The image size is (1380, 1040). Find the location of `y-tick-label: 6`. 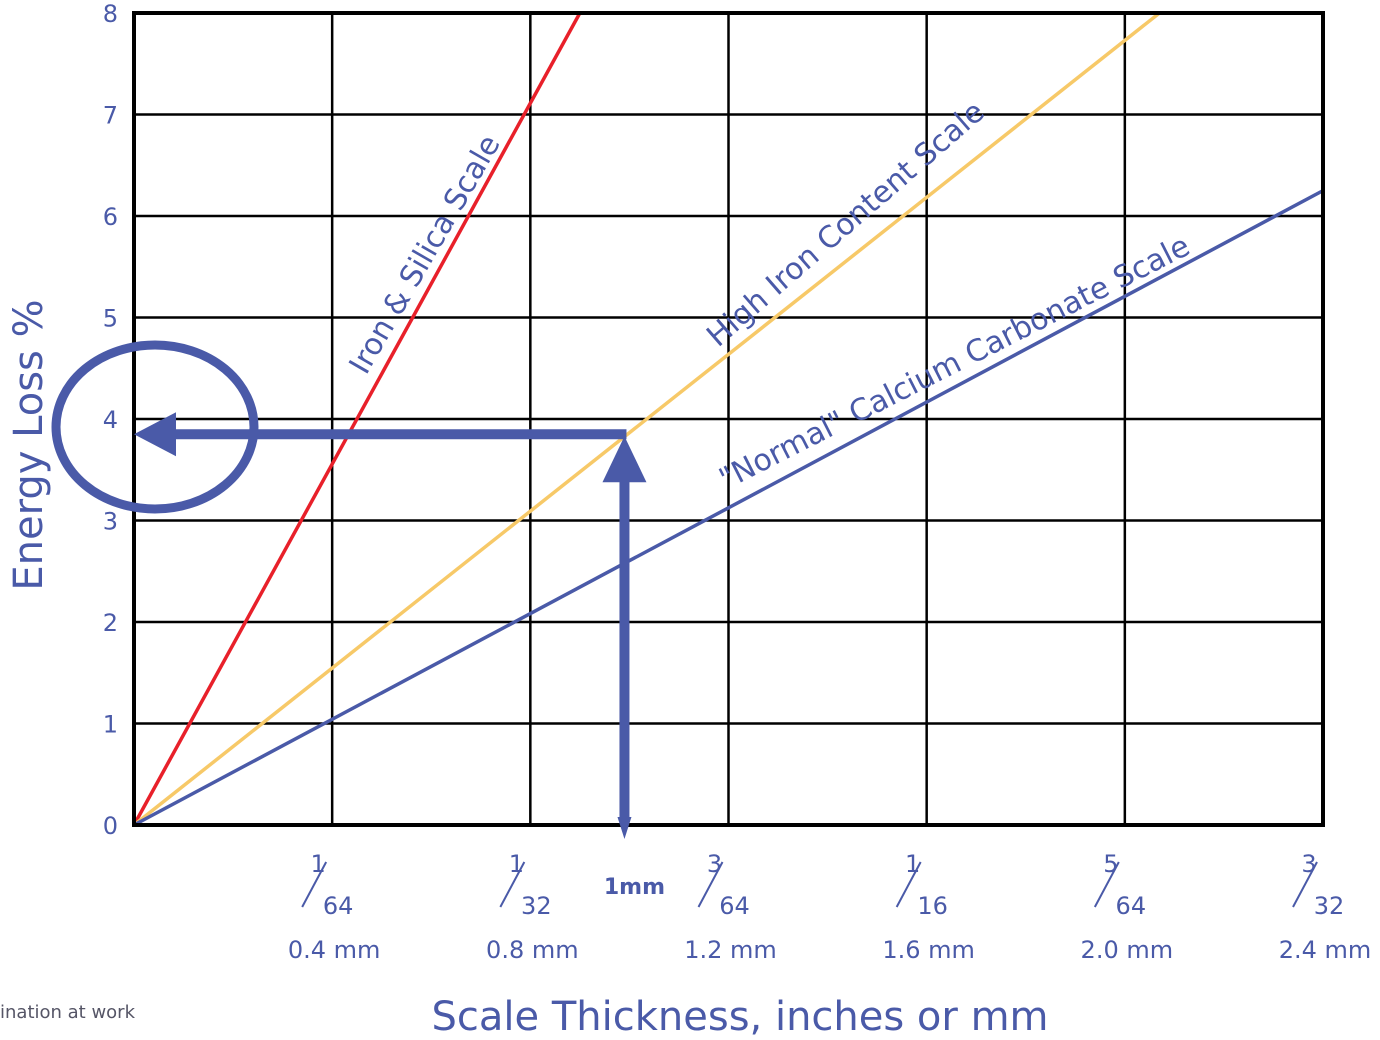

y-tick-label: 6 is located at coordinates (110, 217).